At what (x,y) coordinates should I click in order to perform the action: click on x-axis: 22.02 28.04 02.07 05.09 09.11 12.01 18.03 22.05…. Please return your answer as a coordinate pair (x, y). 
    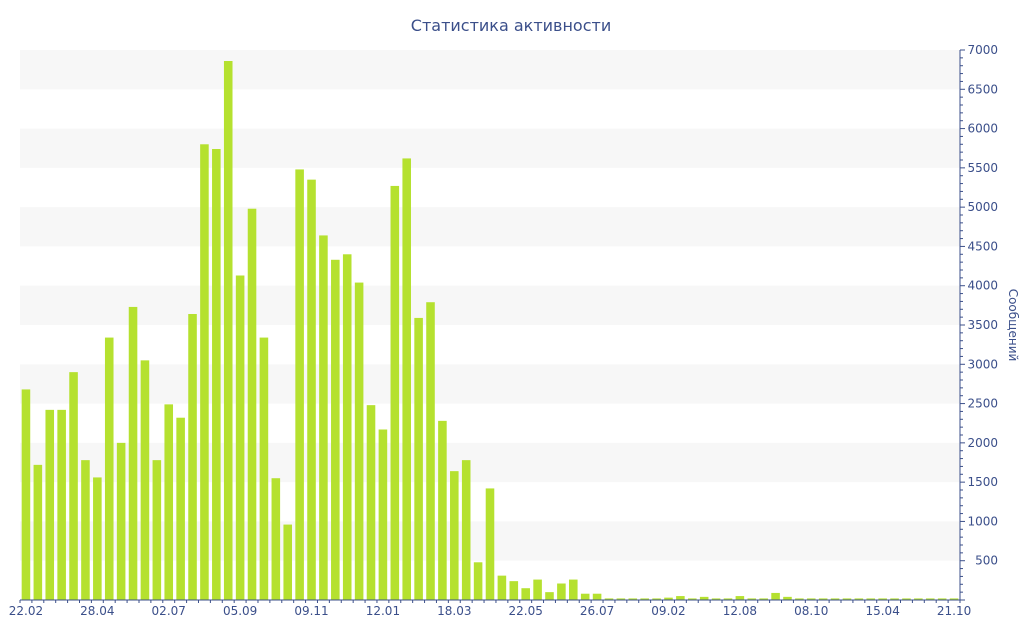
    Looking at the image, I should click on (490, 608).